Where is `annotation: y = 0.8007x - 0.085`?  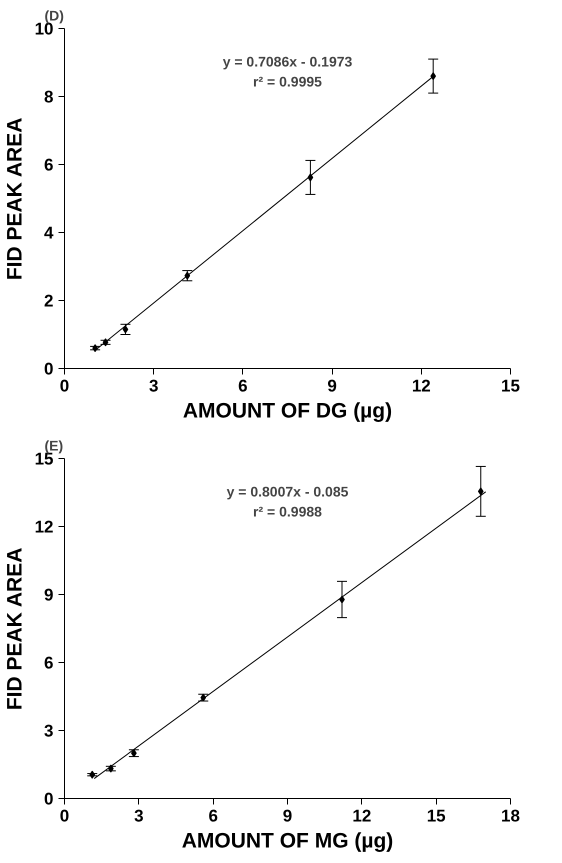
annotation: y = 0.8007x - 0.085 is located at coordinates (287, 492).